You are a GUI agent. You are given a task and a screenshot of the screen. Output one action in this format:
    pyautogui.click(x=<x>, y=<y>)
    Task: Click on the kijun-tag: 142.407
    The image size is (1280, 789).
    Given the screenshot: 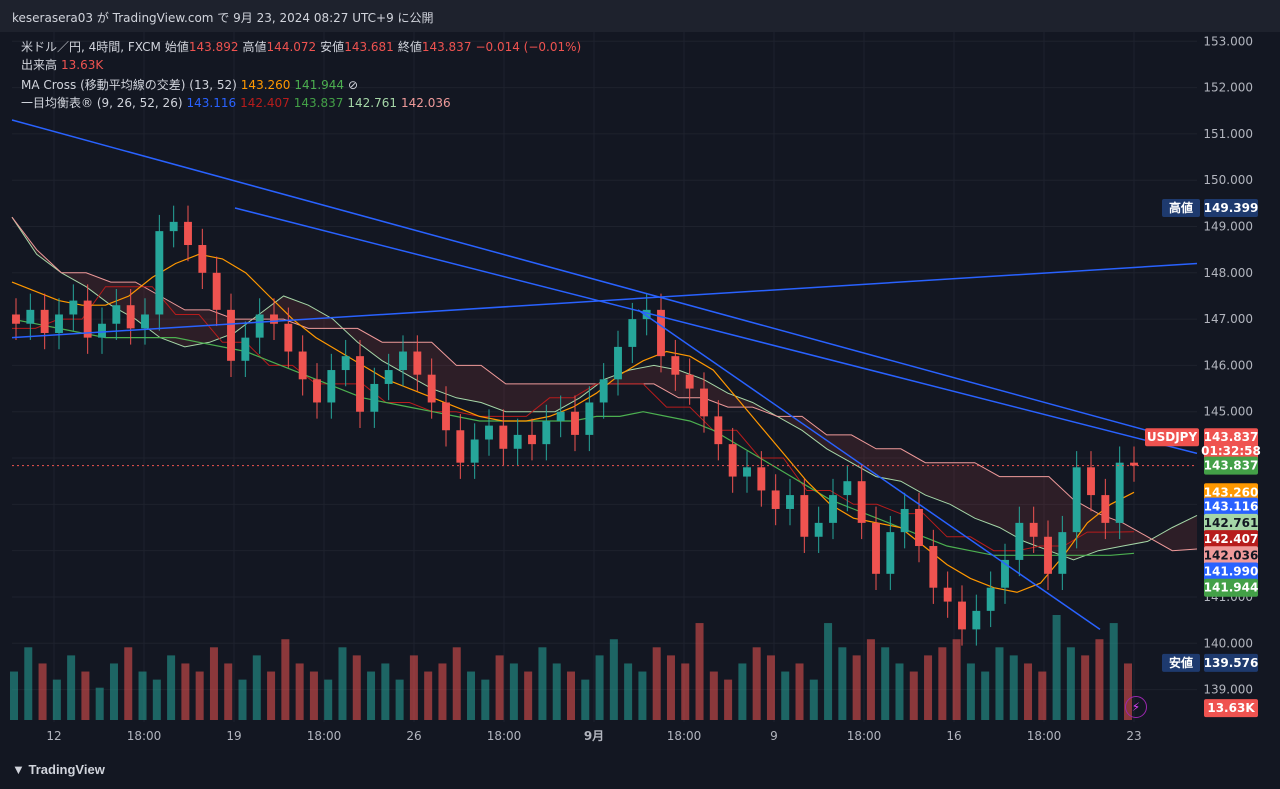 What is the action you would take?
    pyautogui.click(x=1231, y=539)
    